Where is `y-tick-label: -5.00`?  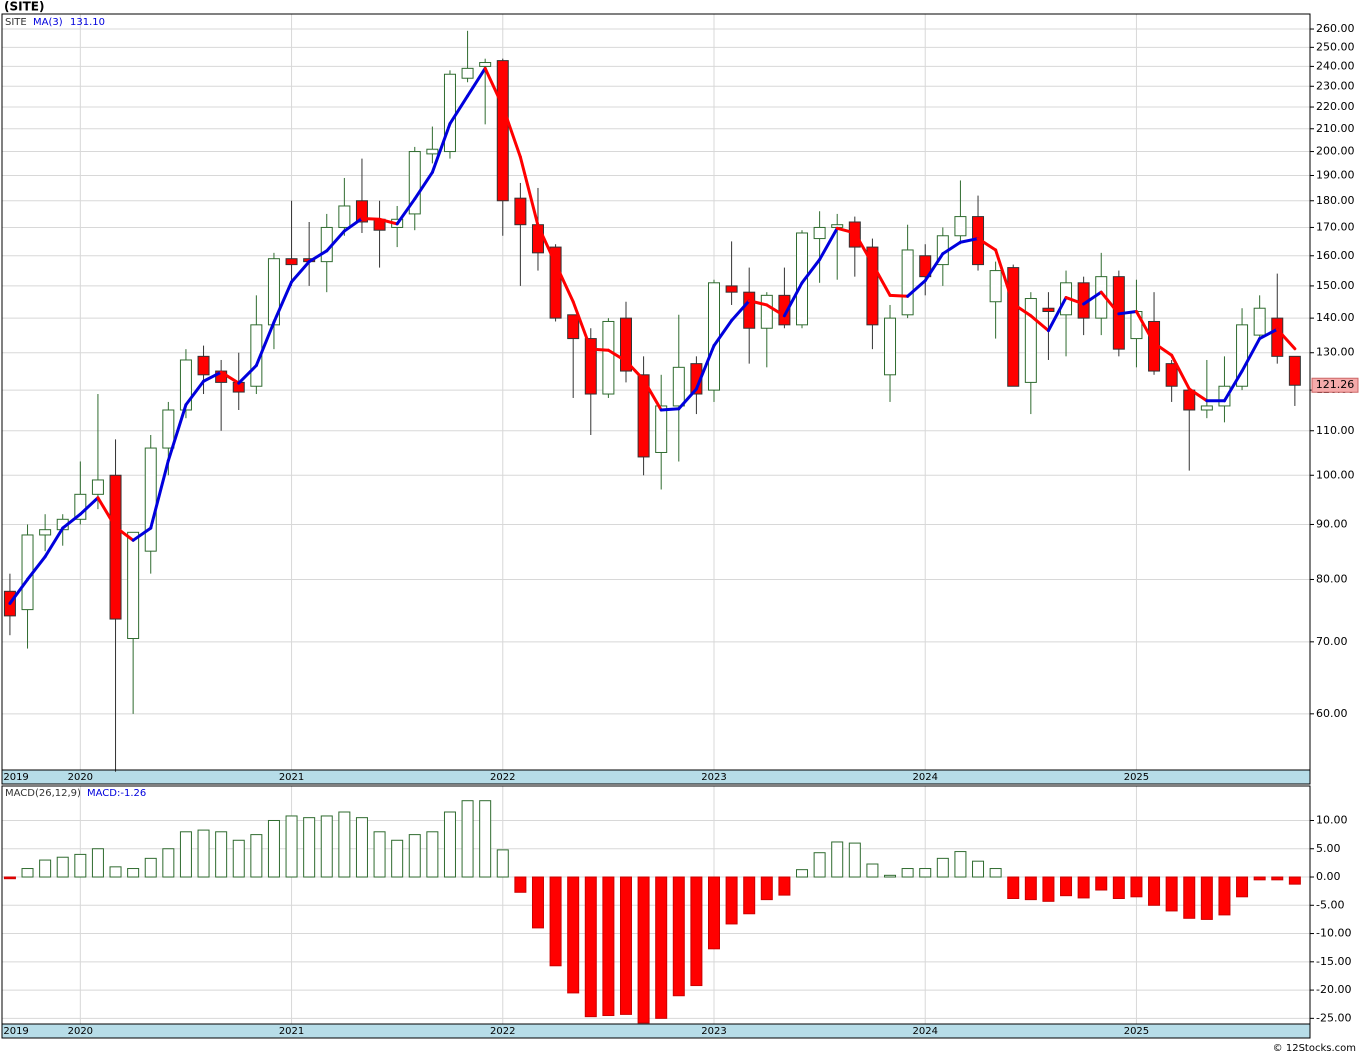 y-tick-label: -5.00 is located at coordinates (1330, 904).